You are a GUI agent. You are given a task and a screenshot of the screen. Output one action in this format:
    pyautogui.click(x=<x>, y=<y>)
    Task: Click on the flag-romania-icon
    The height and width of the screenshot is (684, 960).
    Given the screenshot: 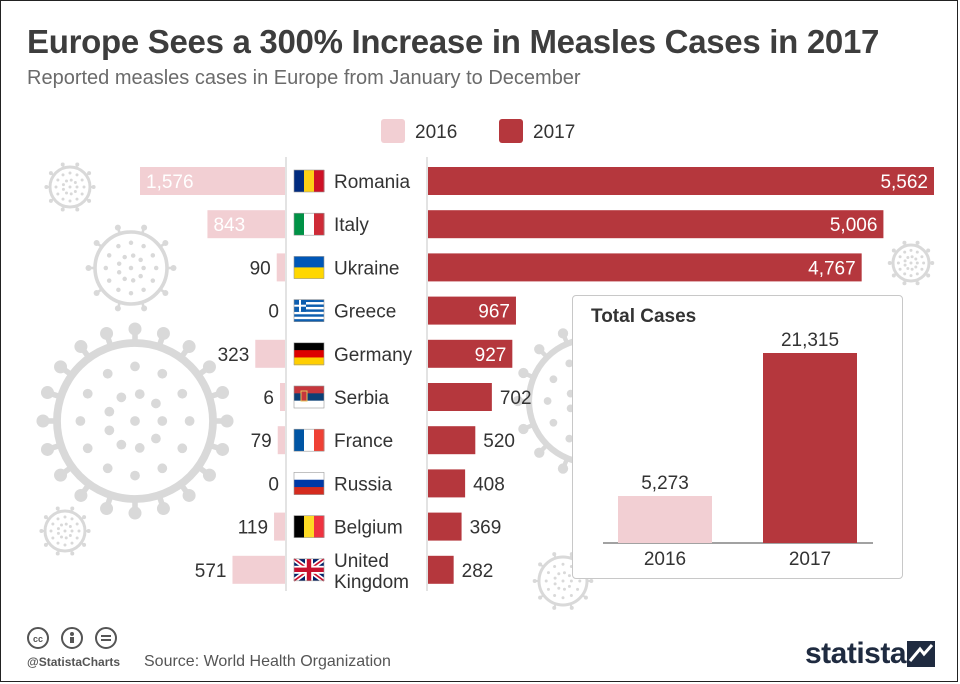 What is the action you would take?
    pyautogui.click(x=309, y=181)
    